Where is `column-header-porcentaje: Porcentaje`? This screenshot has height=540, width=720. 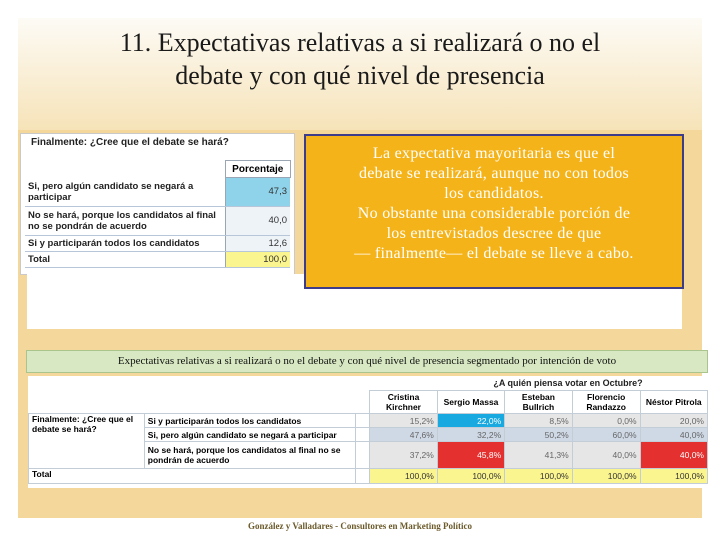 column-header-porcentaje: Porcentaje is located at coordinates (258, 169).